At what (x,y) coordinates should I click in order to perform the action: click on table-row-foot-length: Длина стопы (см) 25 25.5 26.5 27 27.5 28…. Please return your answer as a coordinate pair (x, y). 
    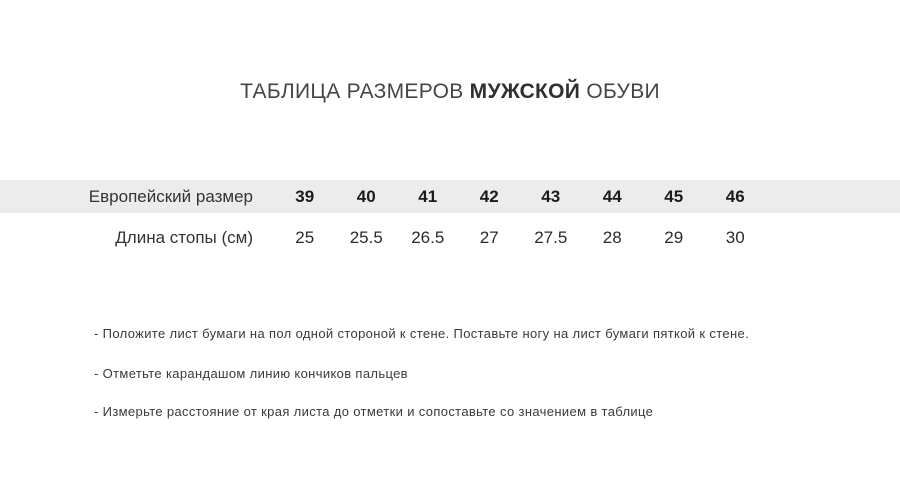
    Looking at the image, I should click on (450, 238).